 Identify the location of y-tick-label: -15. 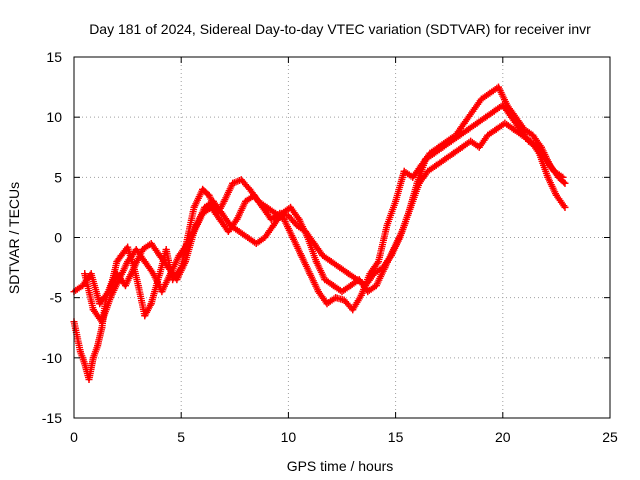
(52, 418).